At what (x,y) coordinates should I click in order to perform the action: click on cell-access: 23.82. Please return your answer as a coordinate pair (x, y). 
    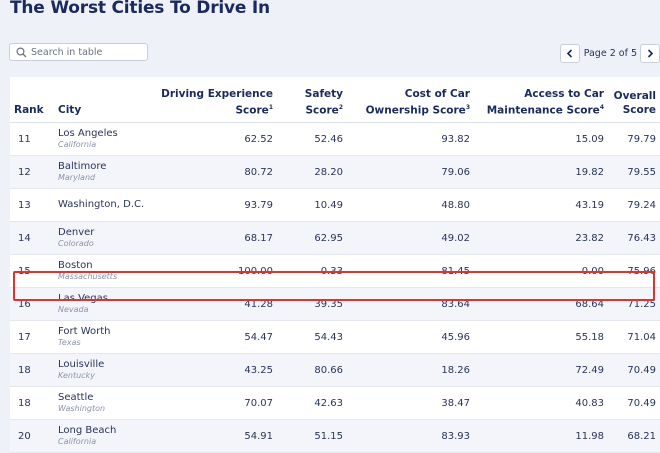
    Looking at the image, I should click on (541, 238).